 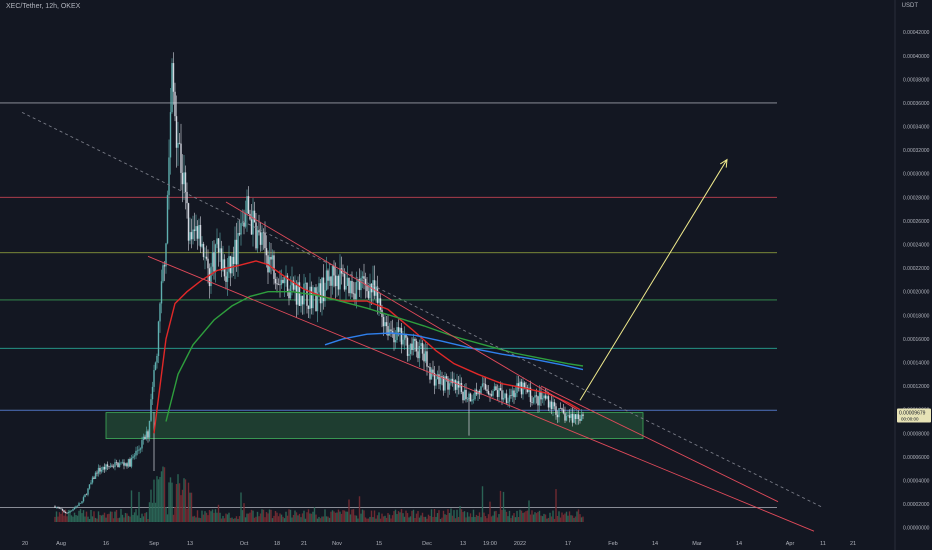 I want to click on demand-zone, so click(x=374, y=425).